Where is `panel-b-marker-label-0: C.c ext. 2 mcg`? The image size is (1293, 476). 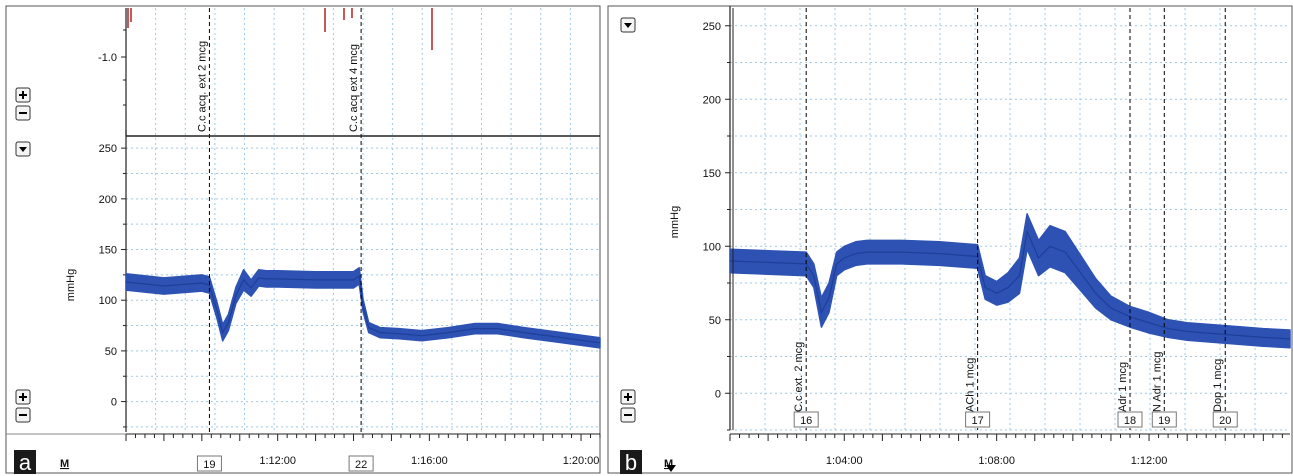
panel-b-marker-label-0: C.c ext. 2 mcg is located at coordinates (799, 377).